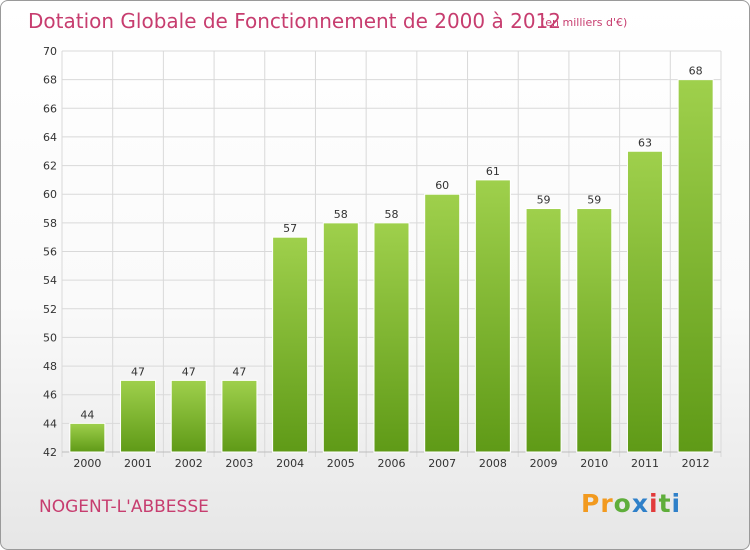 The width and height of the screenshot is (750, 550). What do you see at coordinates (50, 252) in the screenshot?
I see `y-tick-label: 56` at bounding box center [50, 252].